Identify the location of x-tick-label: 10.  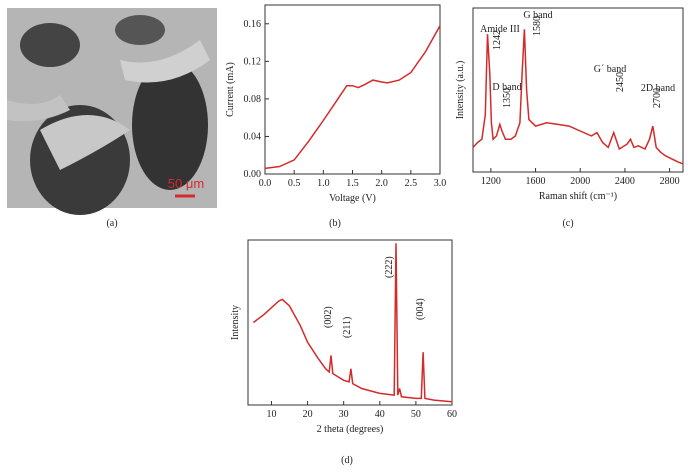
(271, 414).